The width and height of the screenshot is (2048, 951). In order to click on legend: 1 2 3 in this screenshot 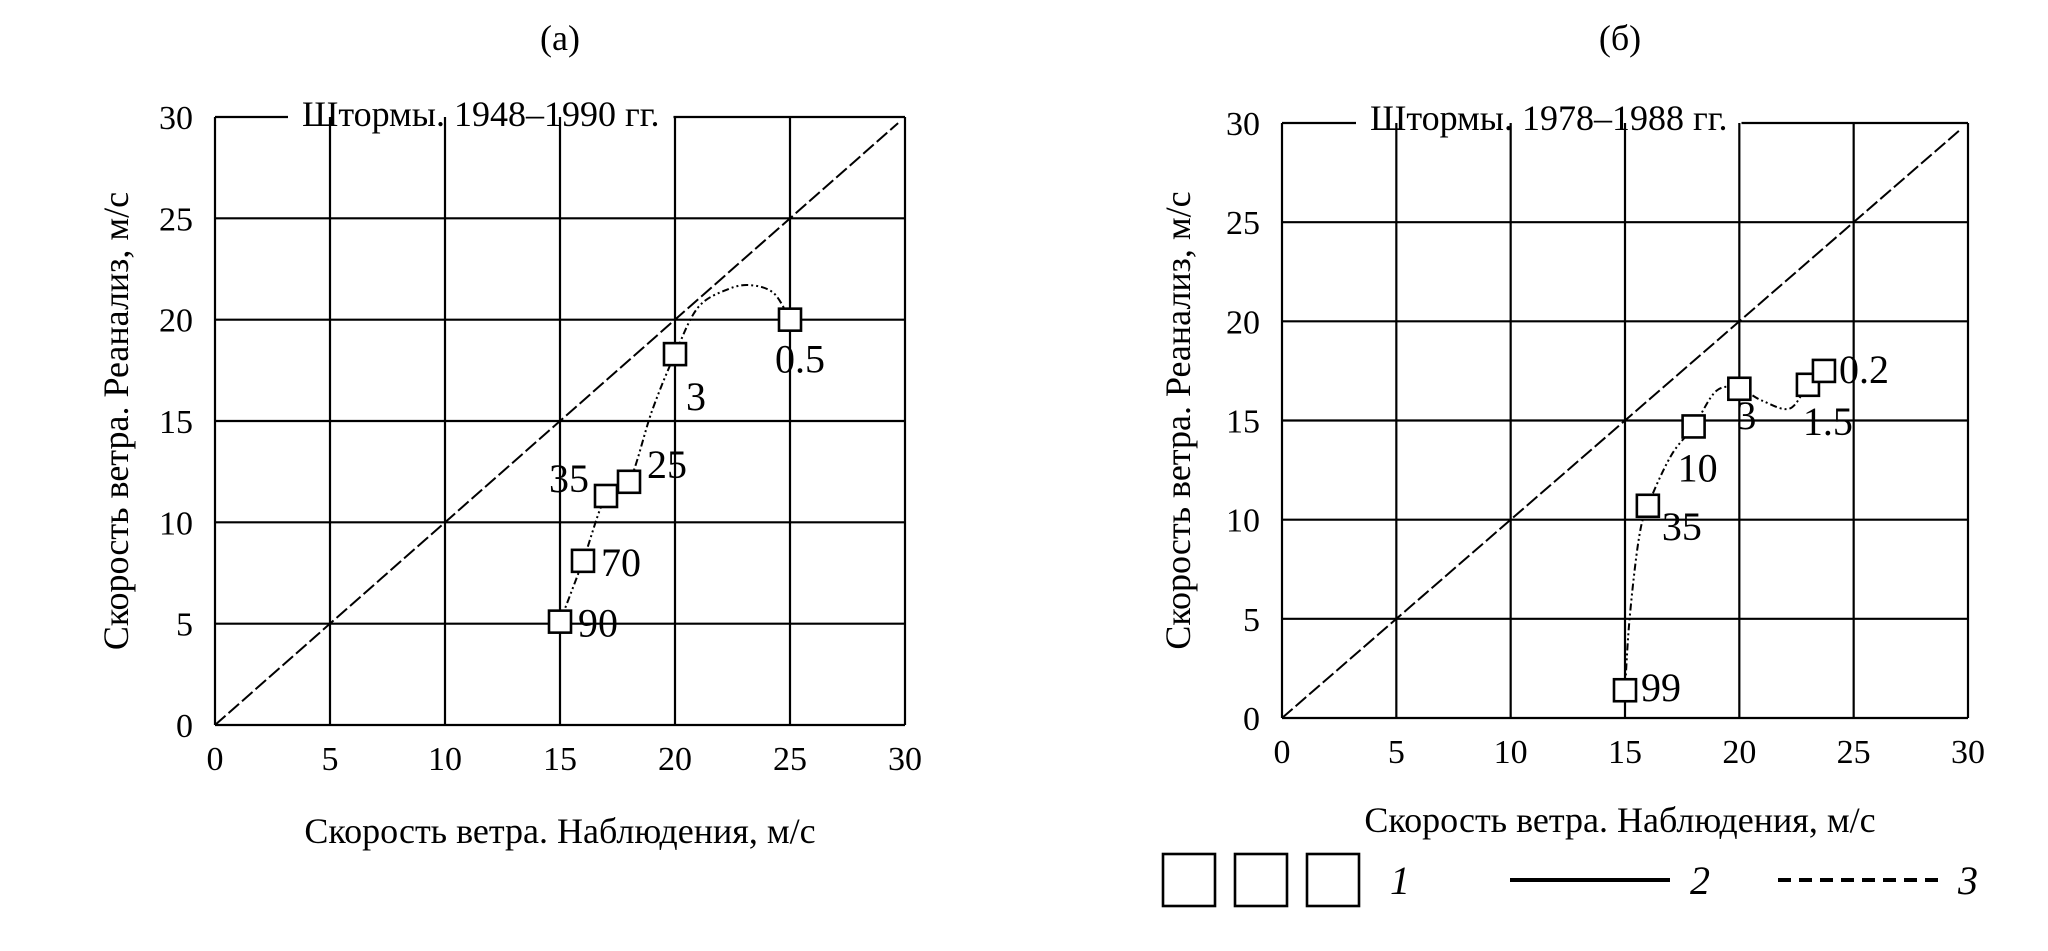, I will do `click(1569, 880)`.